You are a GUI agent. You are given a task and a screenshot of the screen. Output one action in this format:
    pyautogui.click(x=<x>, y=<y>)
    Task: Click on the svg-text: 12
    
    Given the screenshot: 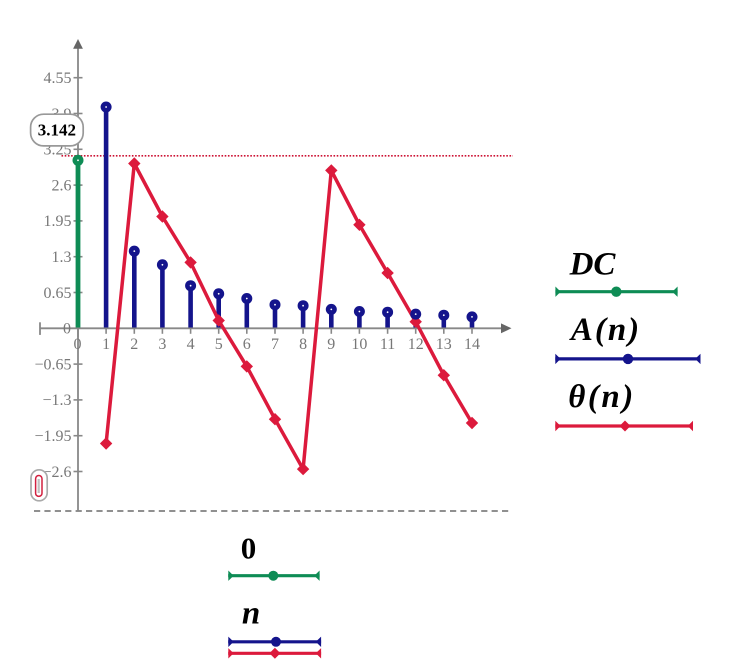 What is the action you would take?
    pyautogui.click(x=416, y=344)
    